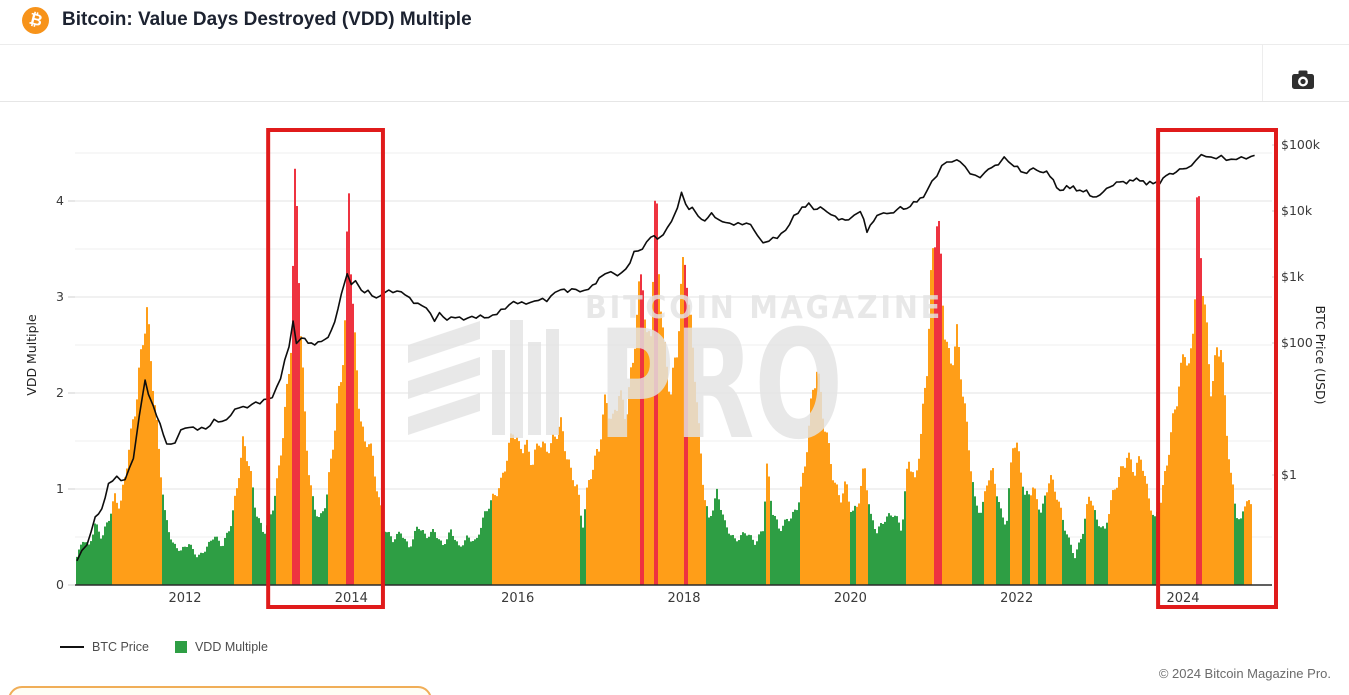 This screenshot has height=695, width=1349. Describe the element at coordinates (1301, 144) in the screenshot. I see `right-axis-tick-label: $100k` at that location.